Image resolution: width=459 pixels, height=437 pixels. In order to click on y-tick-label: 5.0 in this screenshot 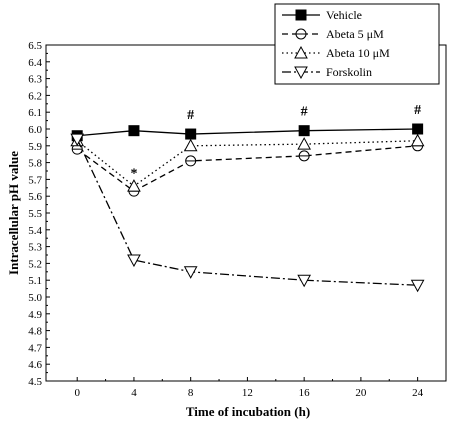, I will do `click(35, 298)`.